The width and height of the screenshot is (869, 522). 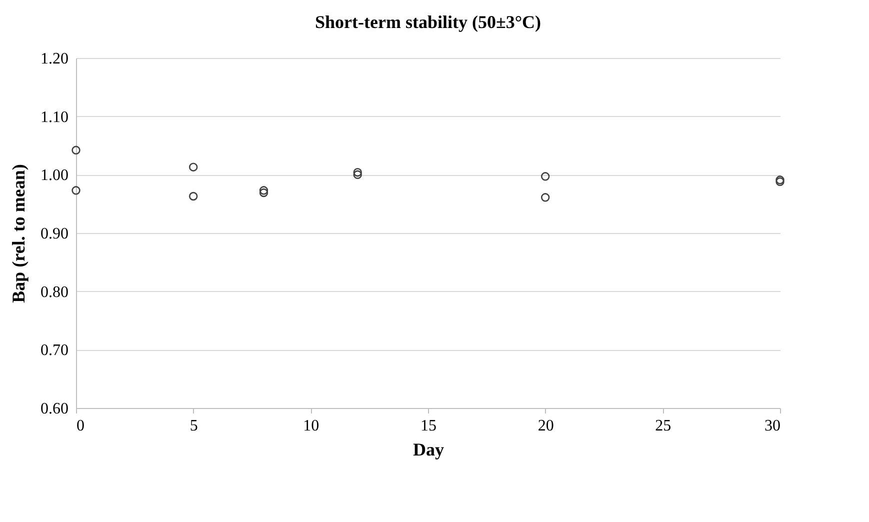 What do you see at coordinates (54, 292) in the screenshot?
I see `y-tick-label: 0.80` at bounding box center [54, 292].